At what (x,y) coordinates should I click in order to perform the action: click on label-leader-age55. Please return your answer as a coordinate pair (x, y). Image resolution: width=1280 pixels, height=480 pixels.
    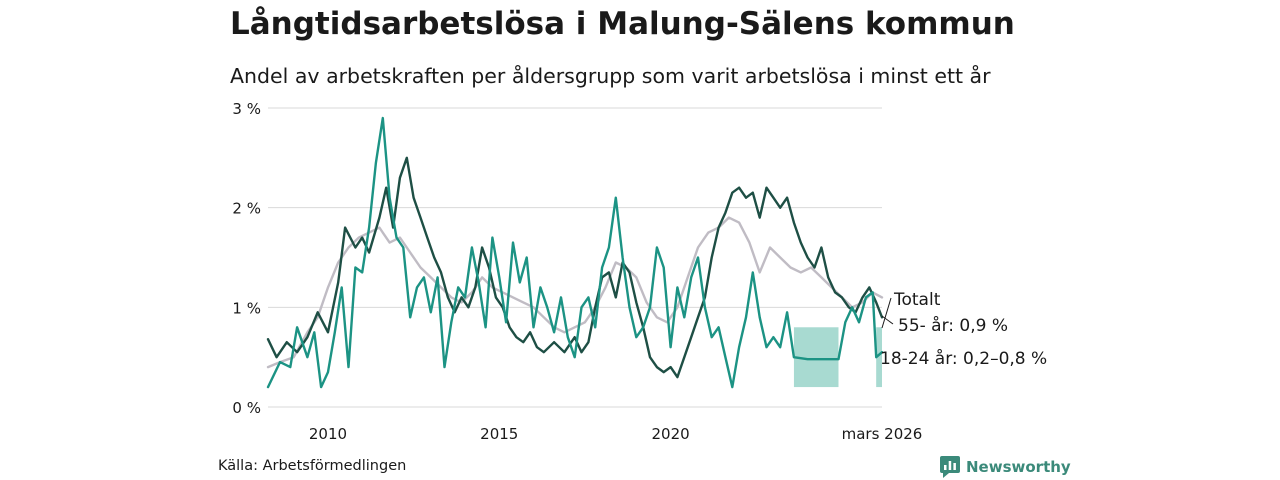
    Looking at the image, I should click on (887, 320).